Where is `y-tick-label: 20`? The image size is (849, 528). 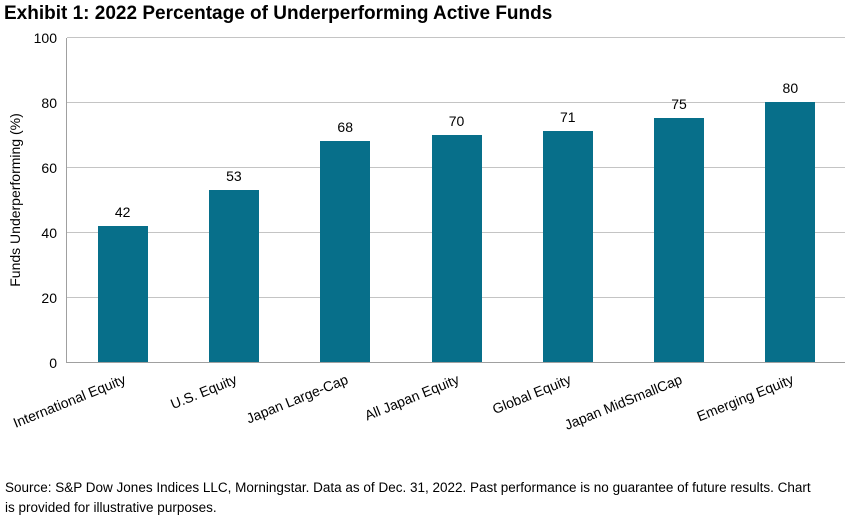
y-tick-label: 20 is located at coordinates (49, 298).